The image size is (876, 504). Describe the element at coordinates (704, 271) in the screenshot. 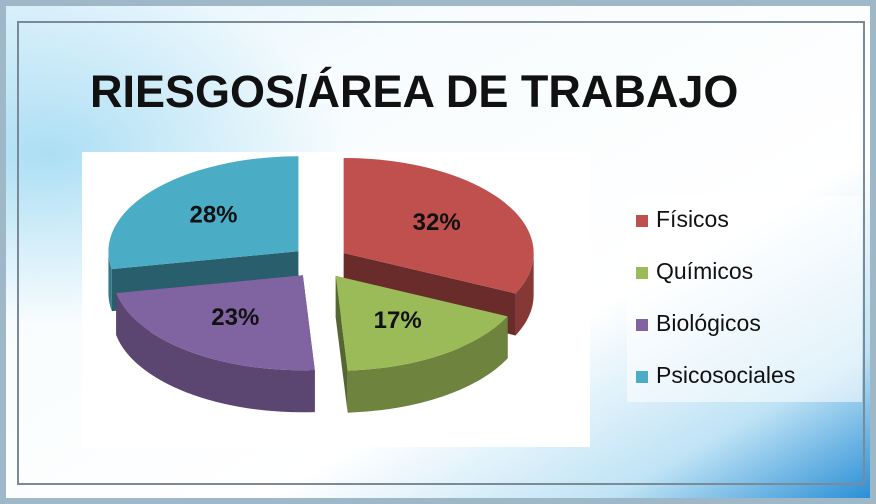

I see `legend-label: Químicos` at that location.